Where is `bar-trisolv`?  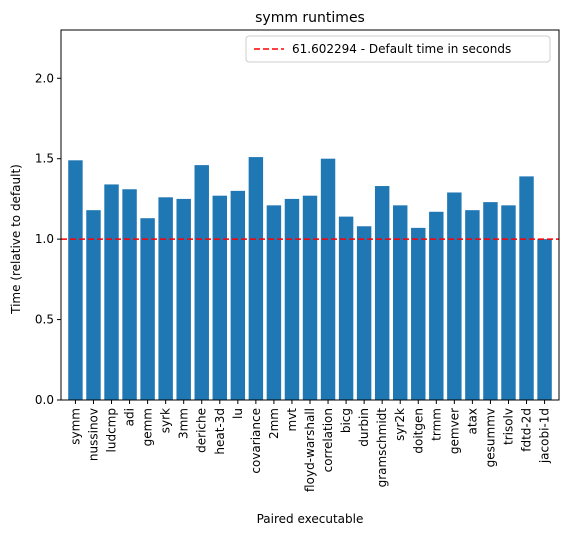 bar-trisolv is located at coordinates (508, 302).